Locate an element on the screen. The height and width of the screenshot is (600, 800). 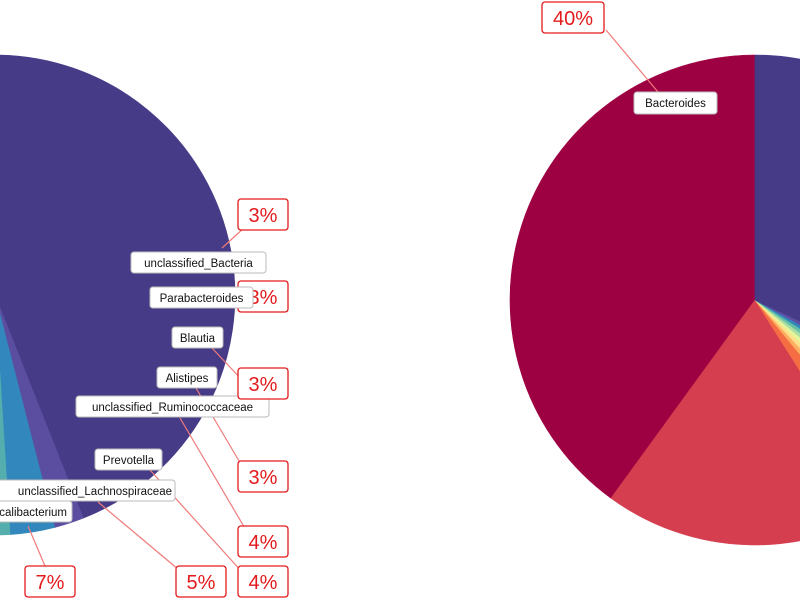
svg-text: unclassified_Bacteria is located at coordinates (198, 264).